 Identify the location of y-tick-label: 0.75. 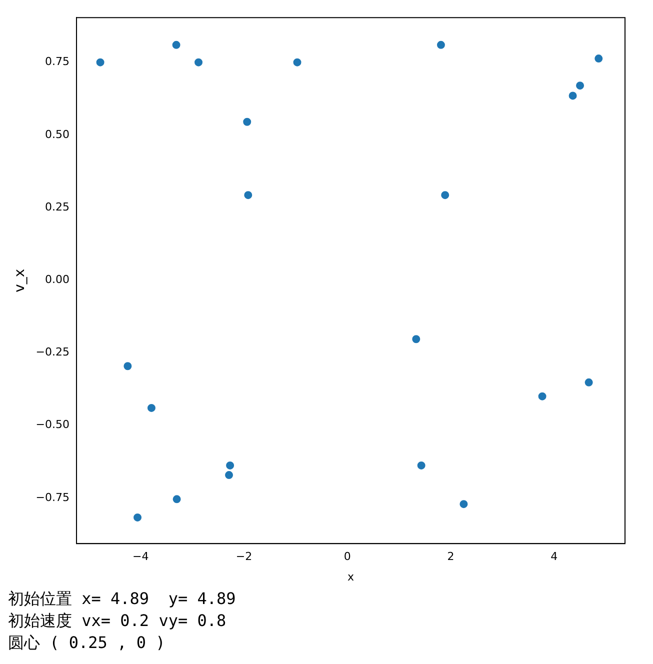
(57, 61).